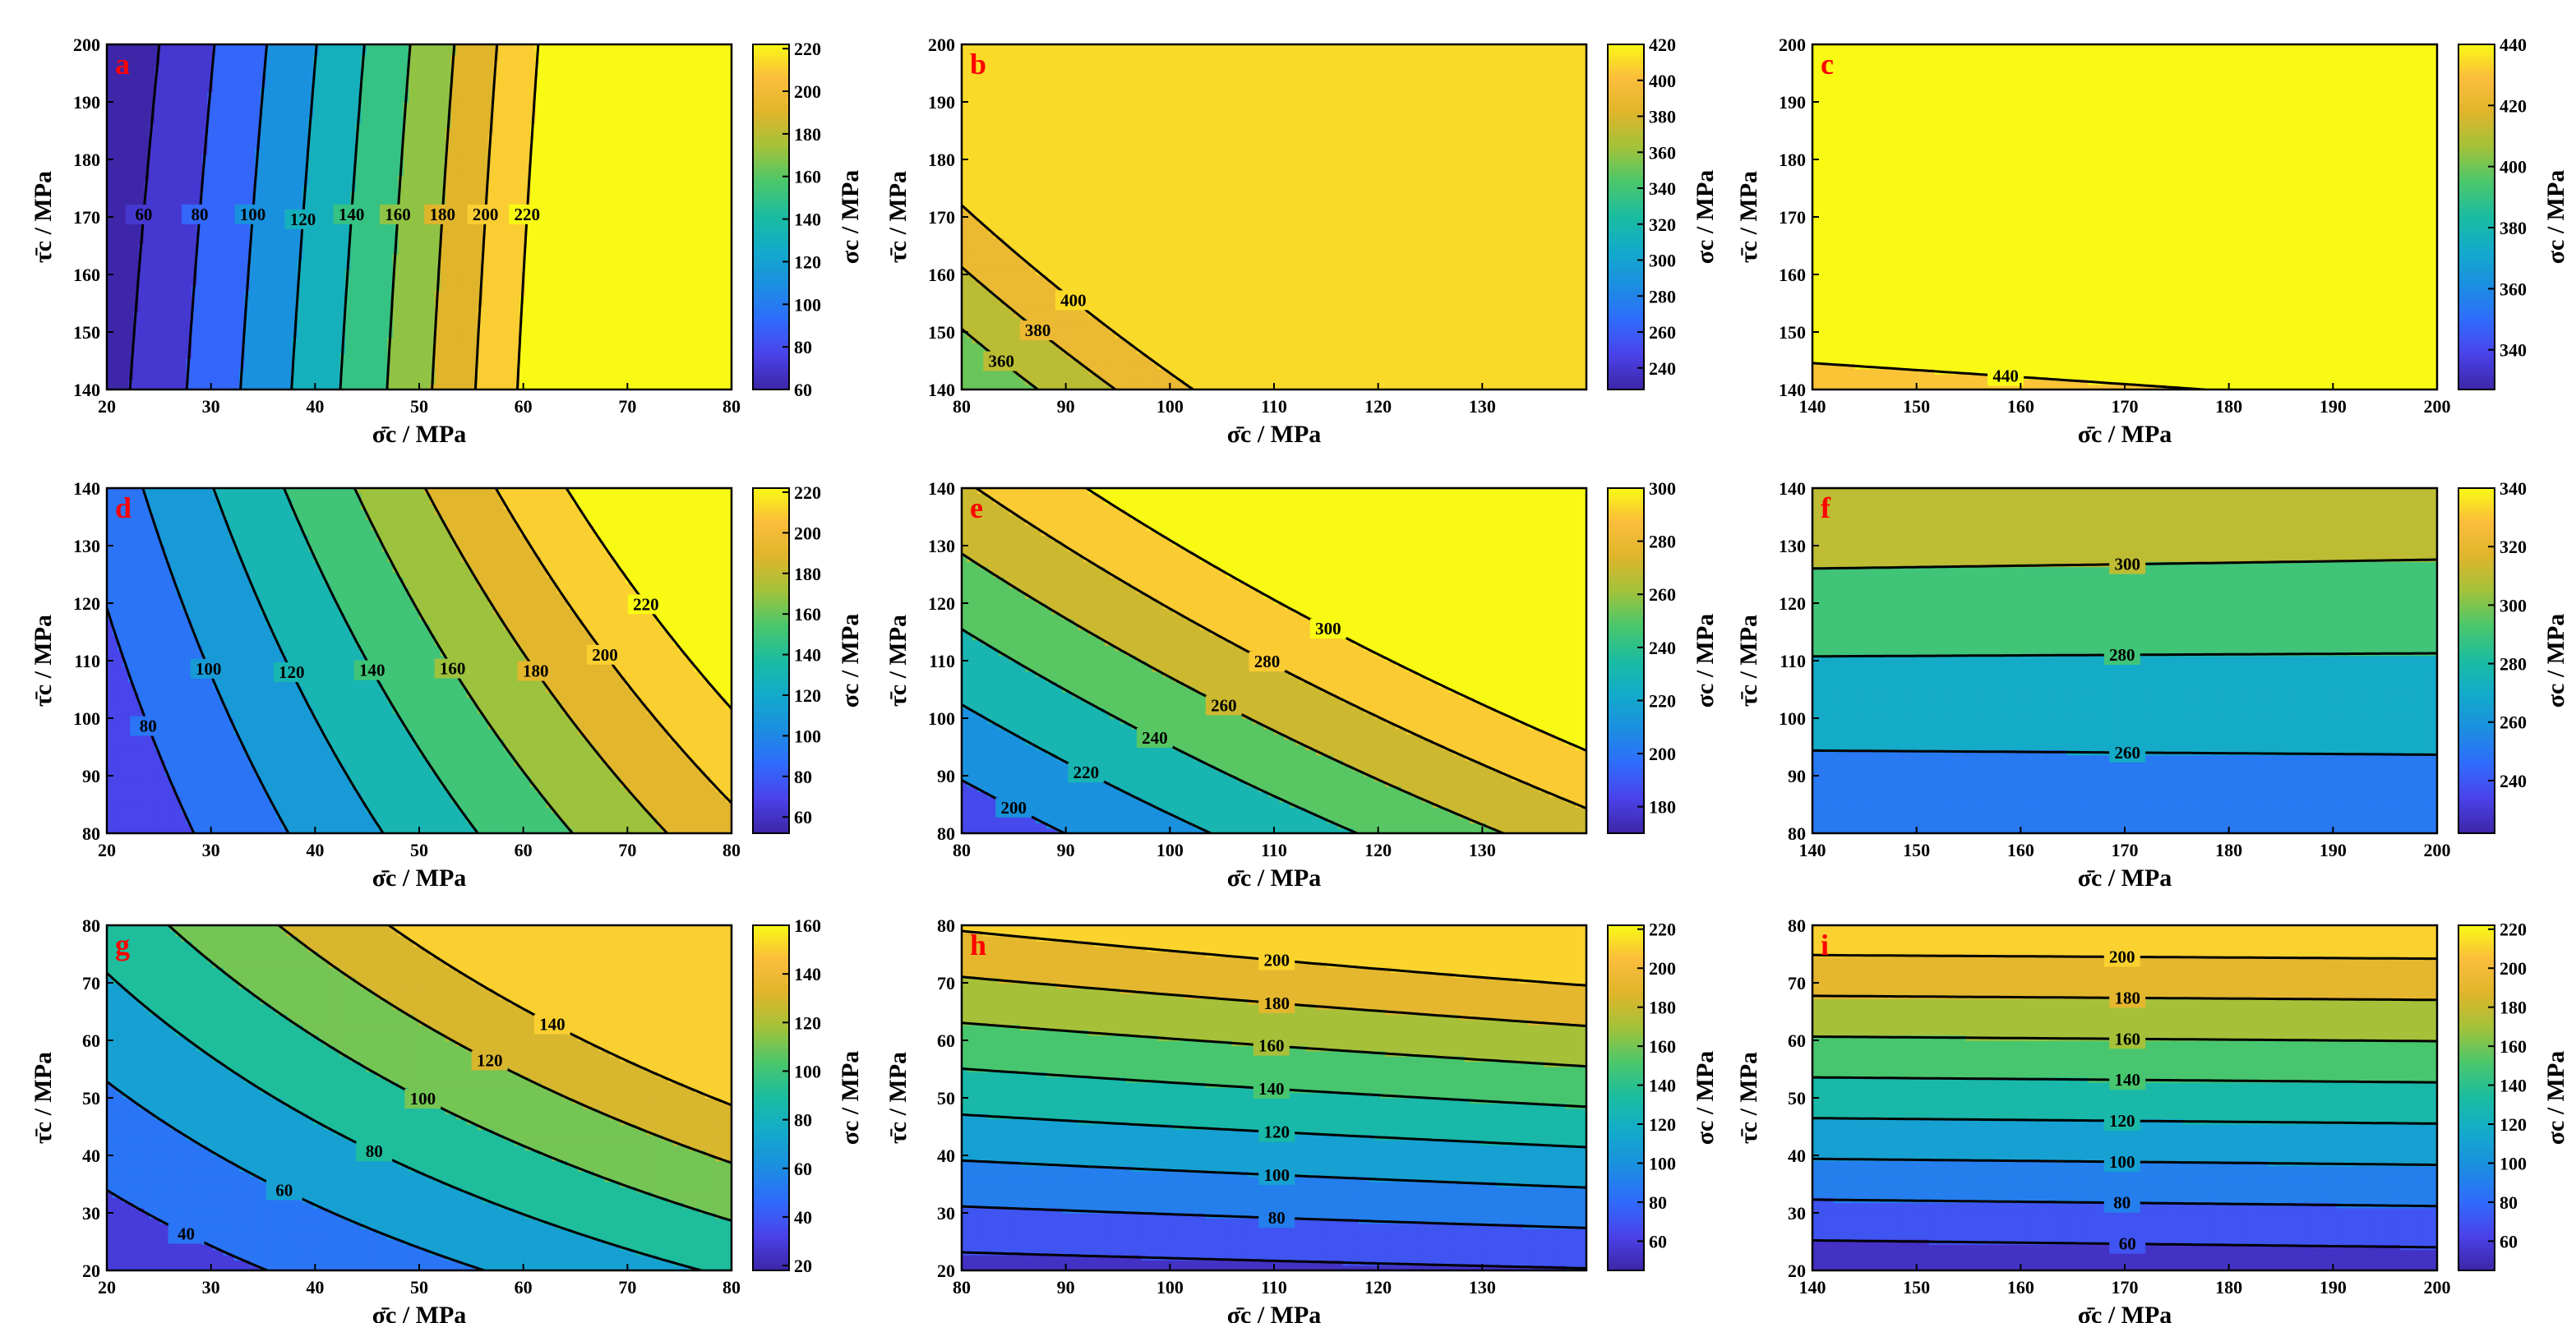  Describe the element at coordinates (1793, 218) in the screenshot. I see `y-tick-label: 170` at that location.